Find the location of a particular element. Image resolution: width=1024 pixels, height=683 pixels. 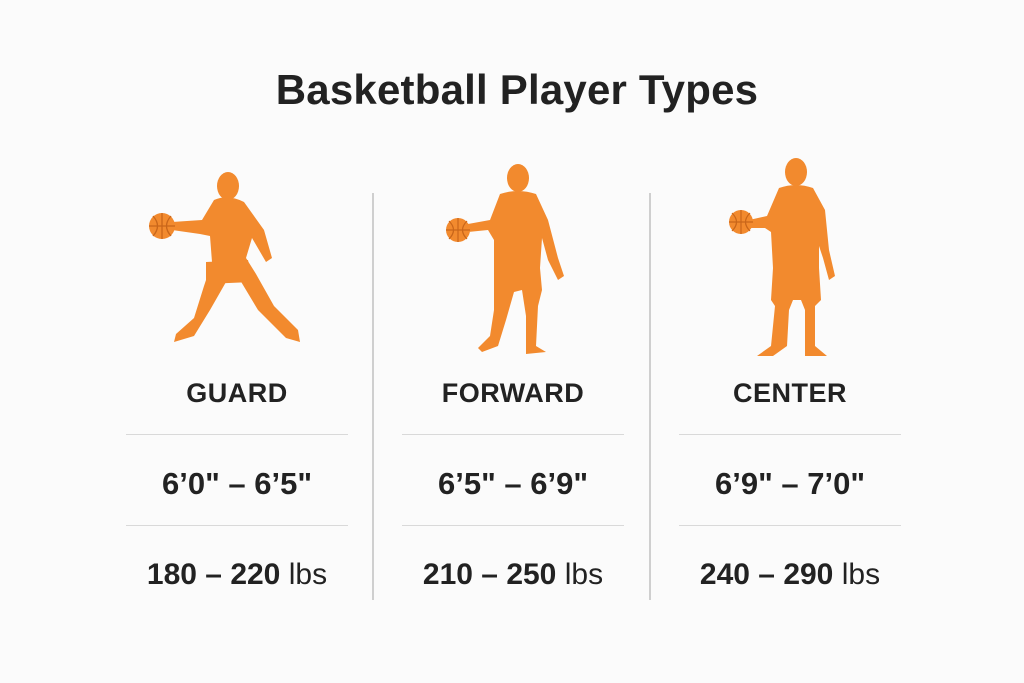

weight-range: 210 – 250 lbs is located at coordinates (513, 574).